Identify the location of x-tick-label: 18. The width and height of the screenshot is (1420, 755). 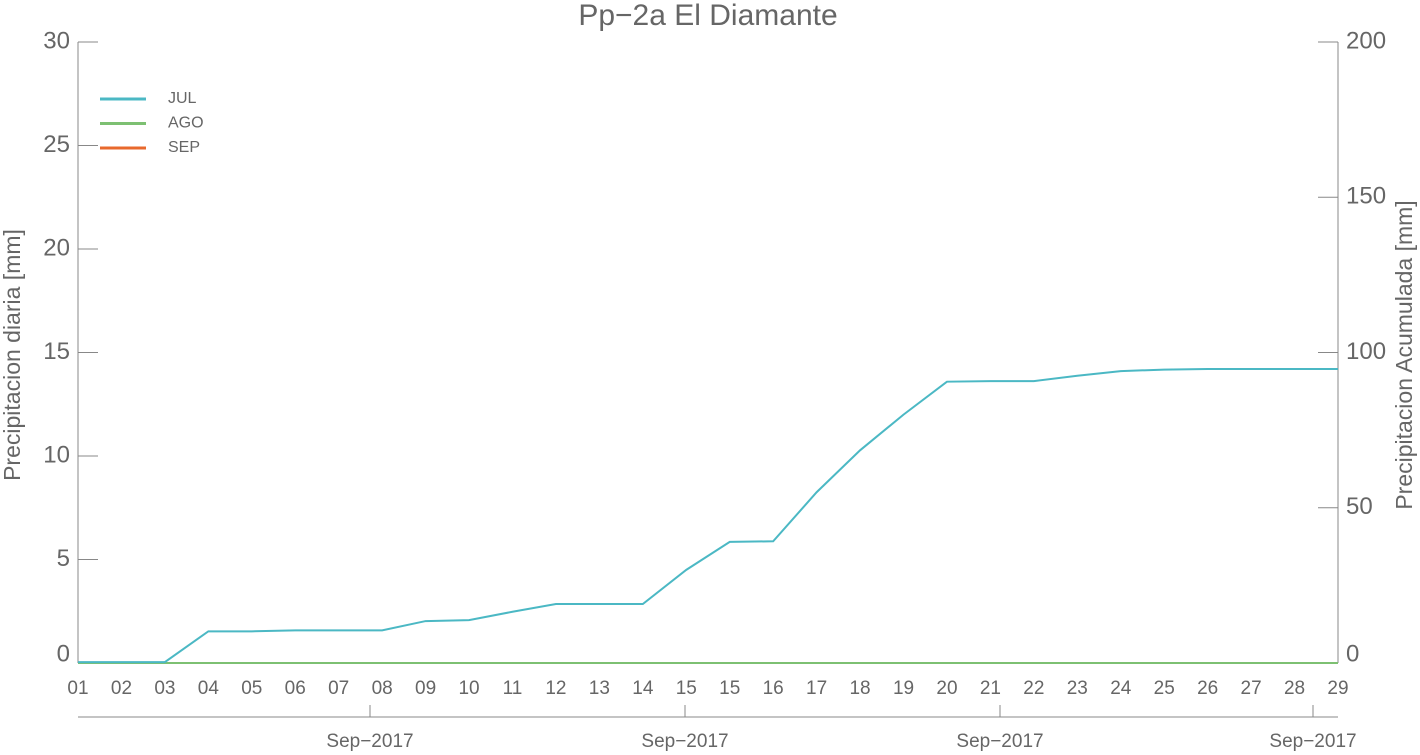
(859, 688).